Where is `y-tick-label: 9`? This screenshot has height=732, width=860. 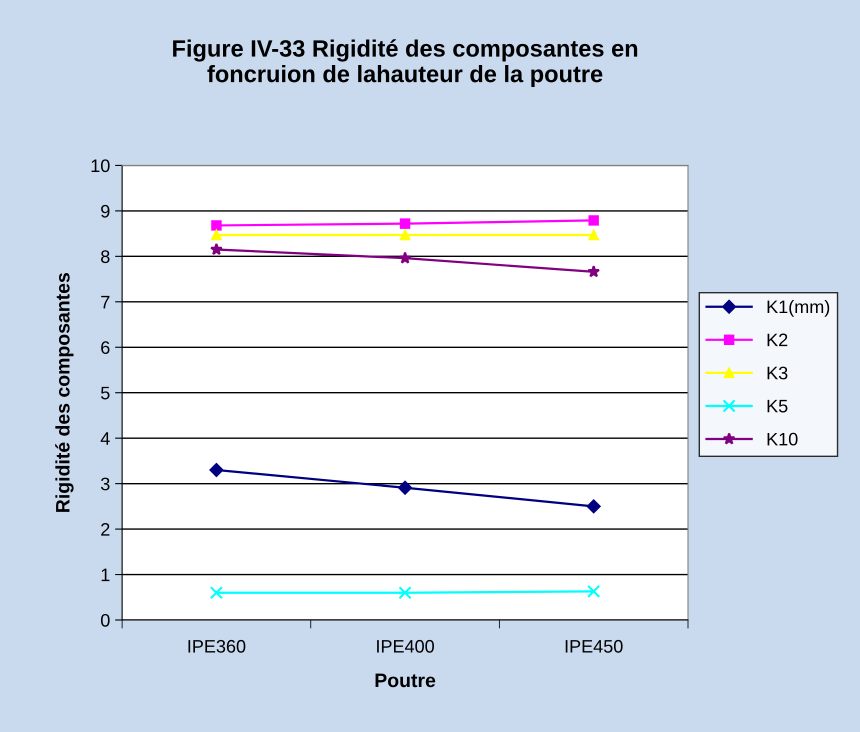 y-tick-label: 9 is located at coordinates (105, 211).